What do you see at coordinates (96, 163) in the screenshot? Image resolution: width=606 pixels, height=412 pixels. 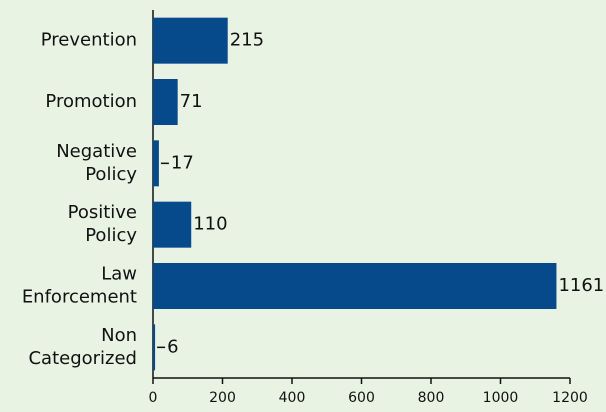 I see `y-tick-label: Negative Policy` at bounding box center [96, 163].